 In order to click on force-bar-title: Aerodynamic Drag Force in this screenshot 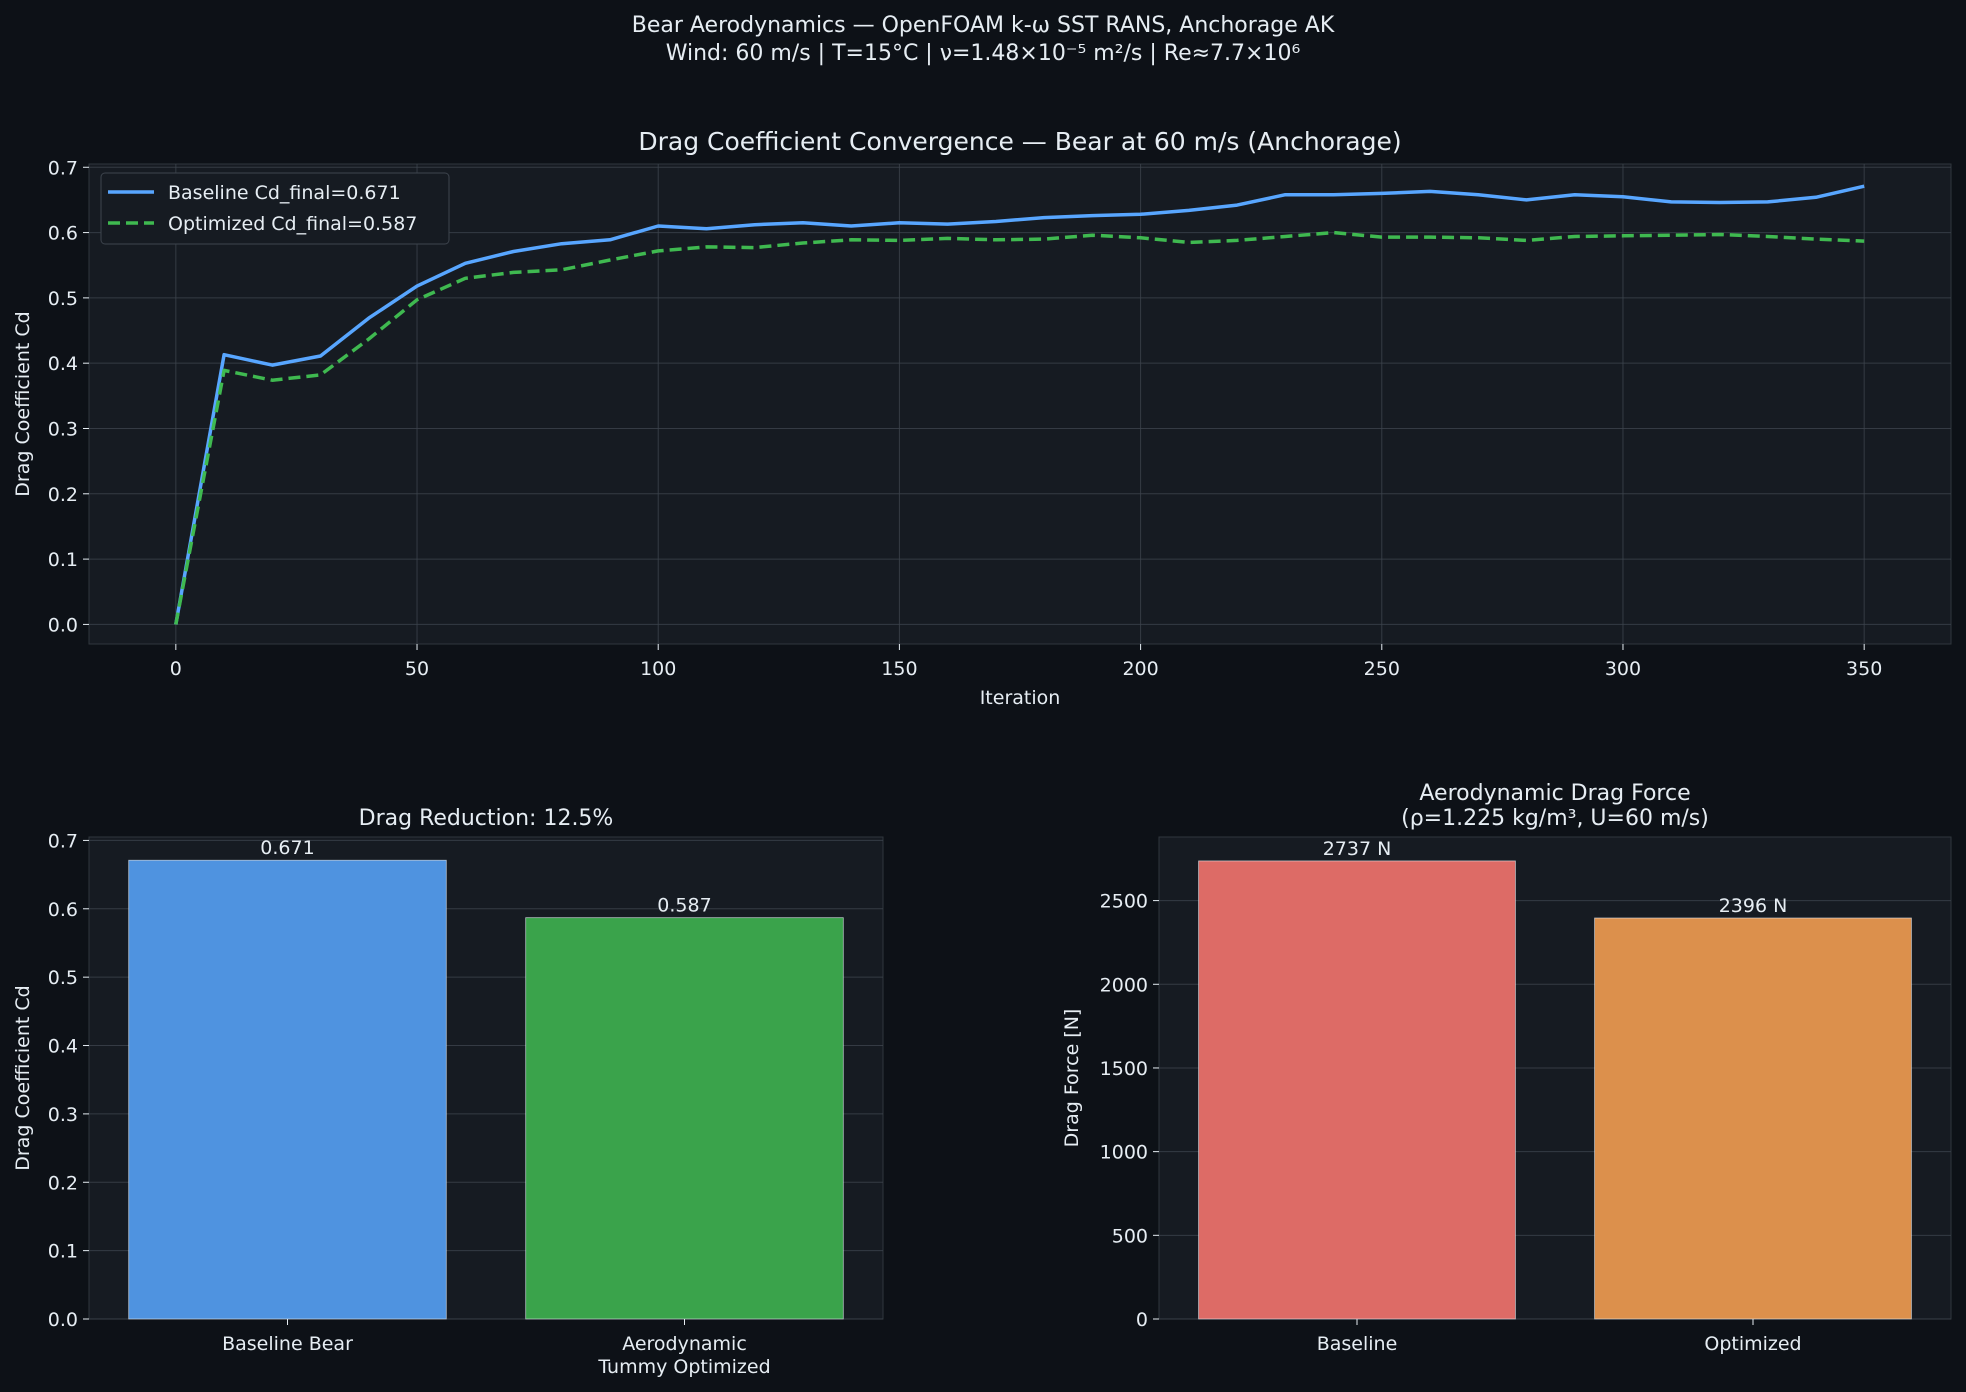, I will do `click(1554, 793)`.